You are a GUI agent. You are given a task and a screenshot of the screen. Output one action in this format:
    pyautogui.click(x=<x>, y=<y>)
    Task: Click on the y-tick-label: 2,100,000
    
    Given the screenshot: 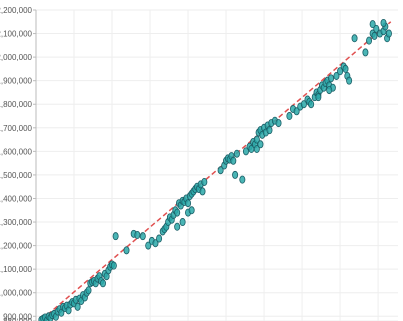 What is the action you would take?
    pyautogui.click(x=16, y=34)
    